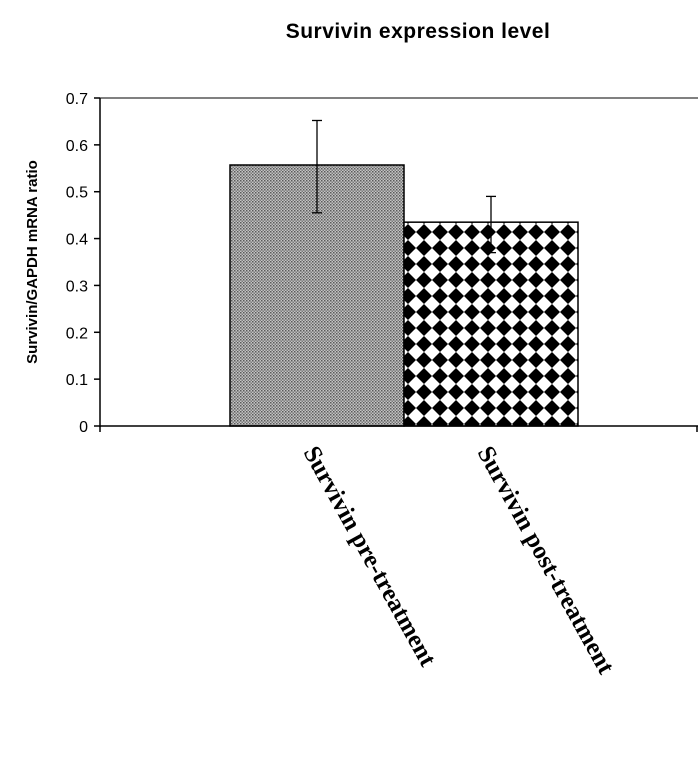  What do you see at coordinates (77, 193) in the screenshot?
I see `y-tick-label: 0.5` at bounding box center [77, 193].